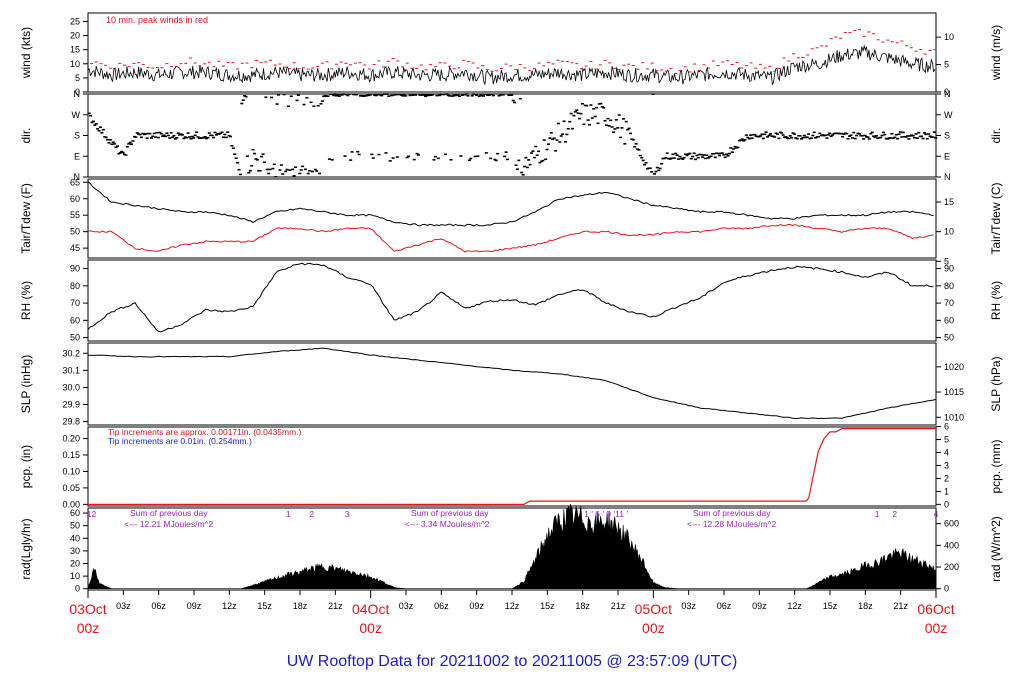 The height and width of the screenshot is (700, 1024). Describe the element at coordinates (512, 300) in the screenshot. I see `rh-panel-frame` at that location.